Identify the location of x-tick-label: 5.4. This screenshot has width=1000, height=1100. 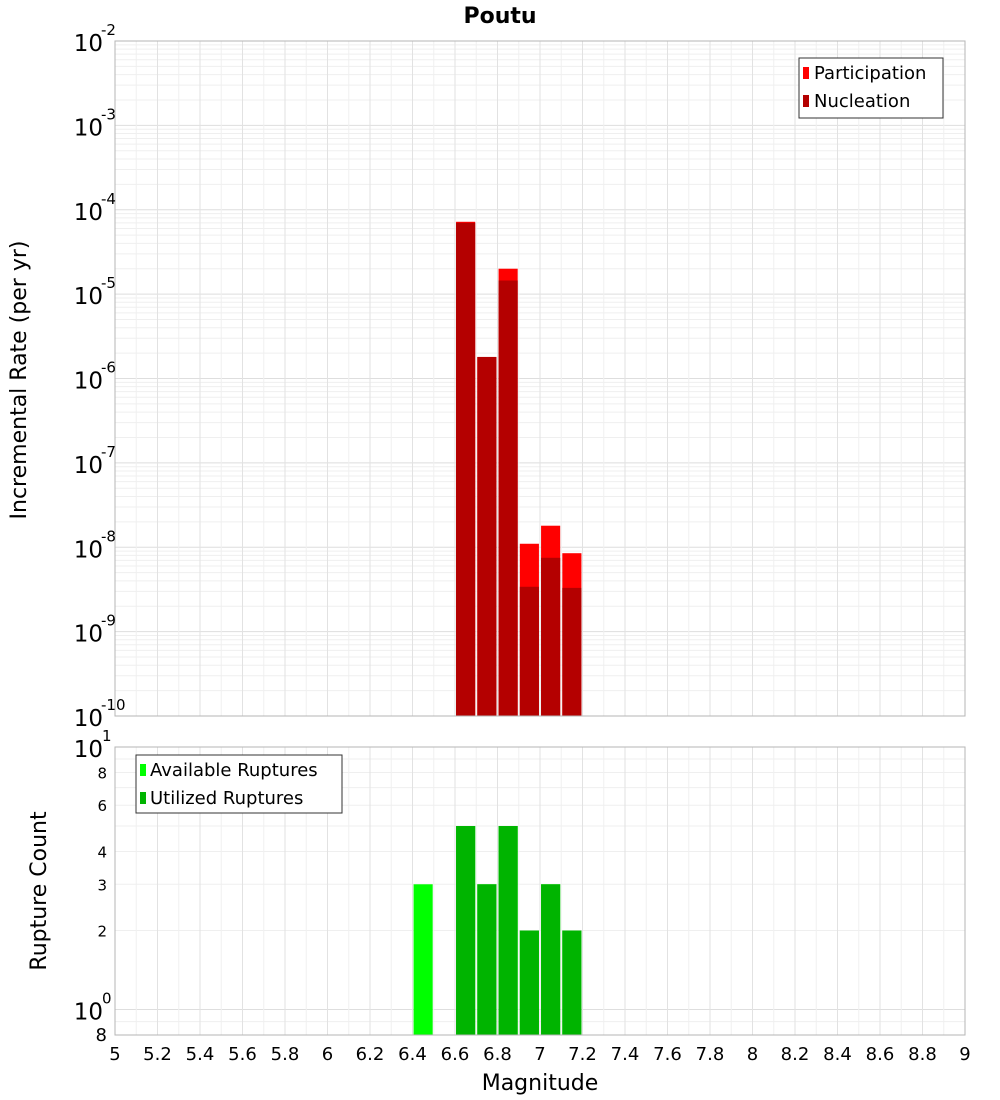
(200, 1054).